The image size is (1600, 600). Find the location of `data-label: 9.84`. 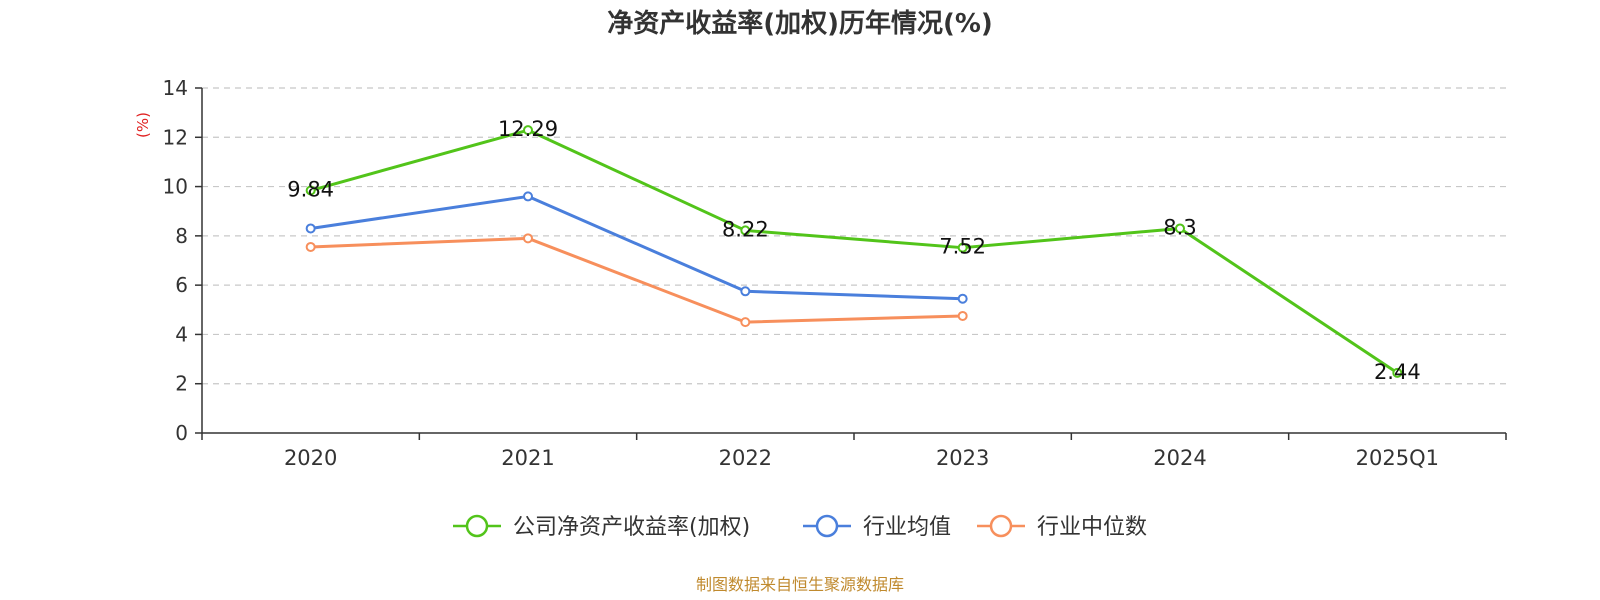

data-label: 9.84 is located at coordinates (310, 190).